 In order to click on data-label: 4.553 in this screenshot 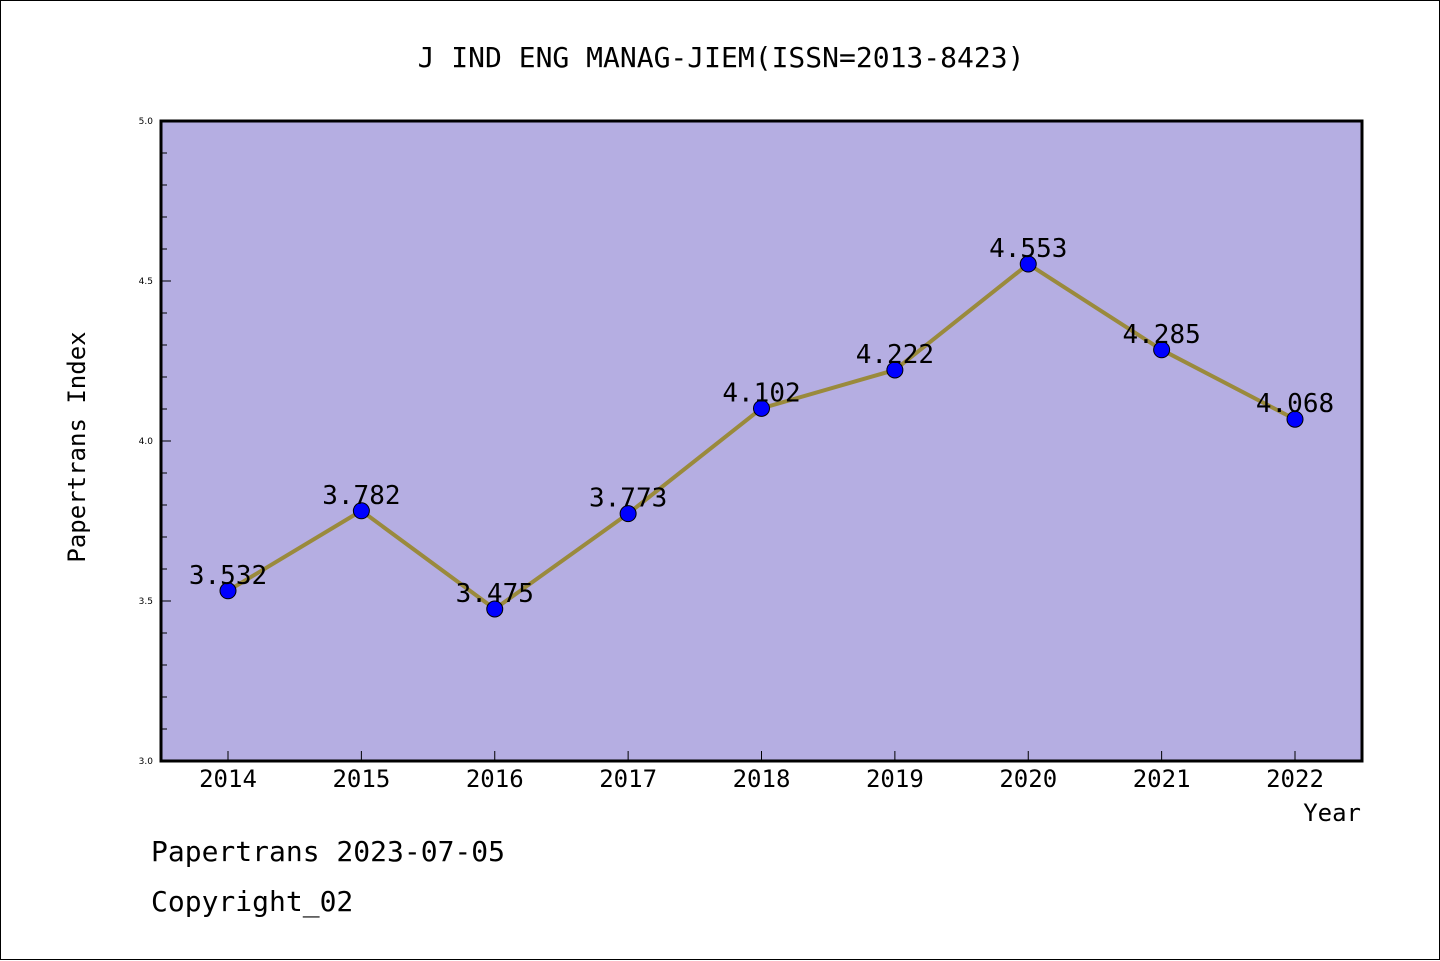, I will do `click(1028, 249)`.